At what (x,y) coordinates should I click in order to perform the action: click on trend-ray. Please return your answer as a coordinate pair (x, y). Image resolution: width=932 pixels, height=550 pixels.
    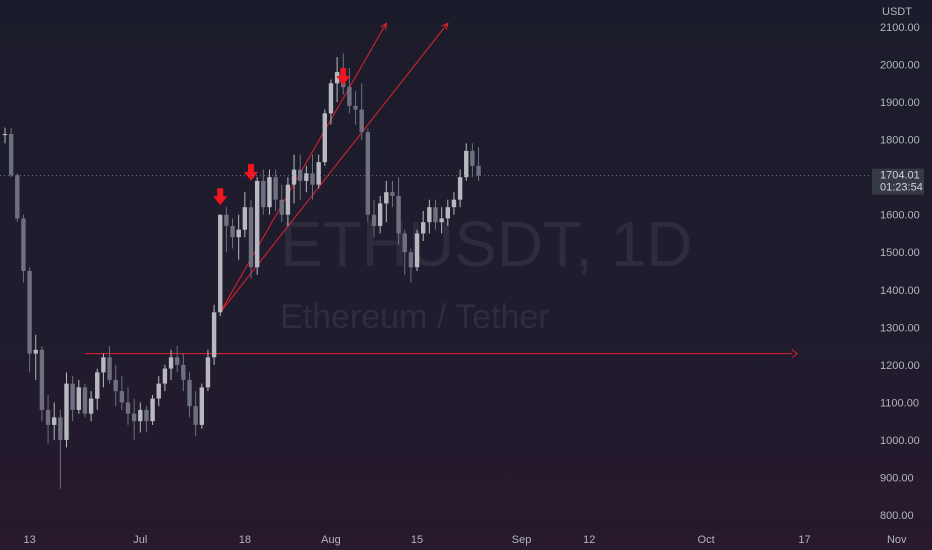
    Looking at the image, I should click on (303, 167).